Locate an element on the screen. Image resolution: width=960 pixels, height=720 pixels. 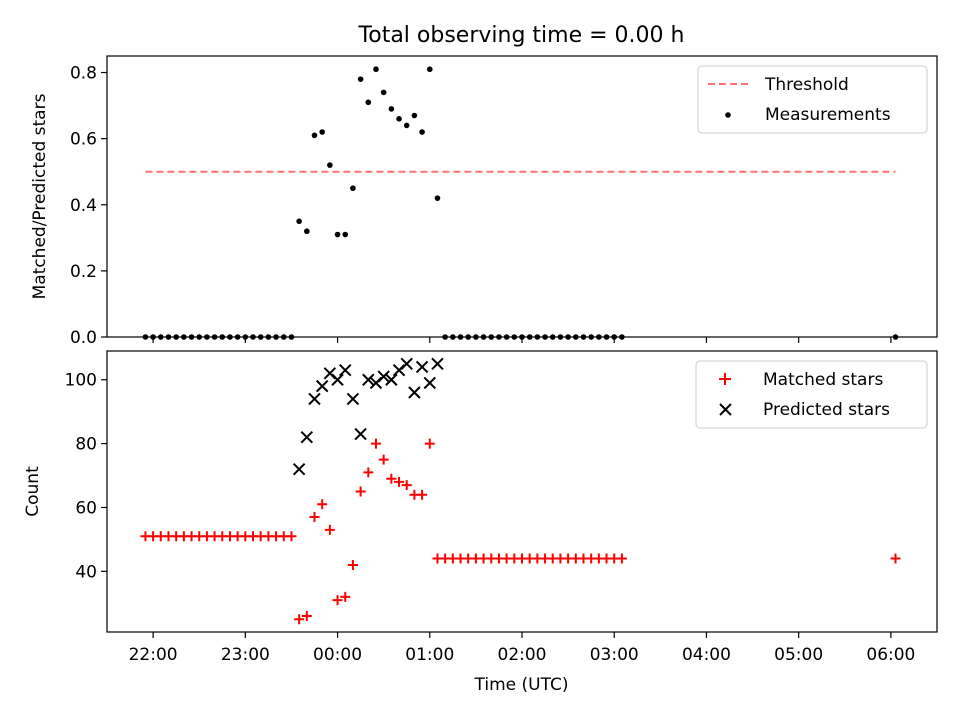
bottom-x-axis-label: Time (UTC) is located at coordinates (521, 685).